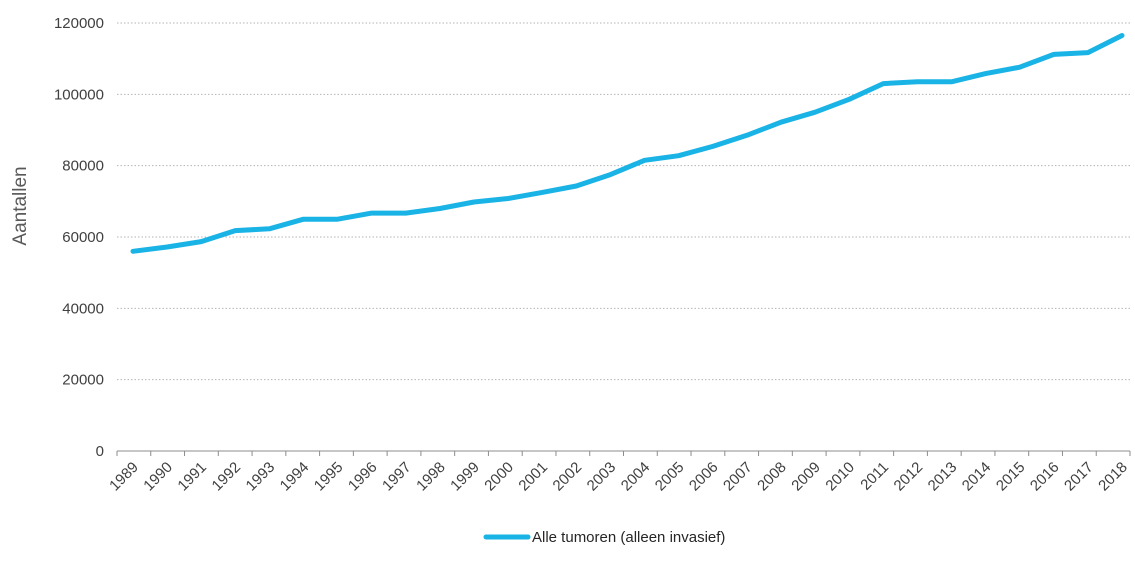 The height and width of the screenshot is (582, 1135). Describe the element at coordinates (568, 477) in the screenshot. I see `x-tick-label: 2002` at that location.